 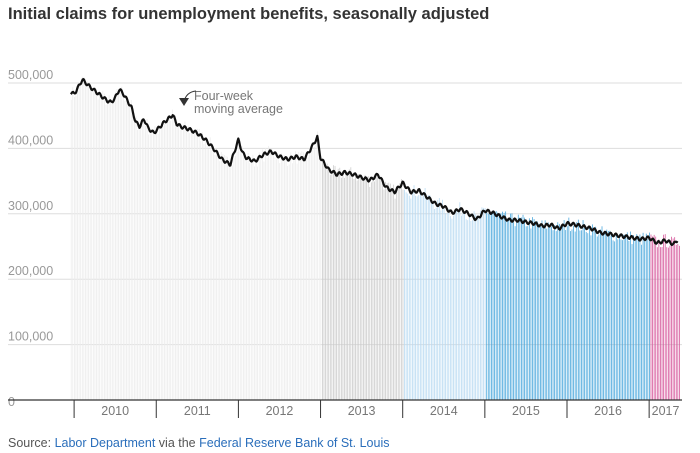 I want to click on y-tick-label: 400,000, so click(x=30, y=140).